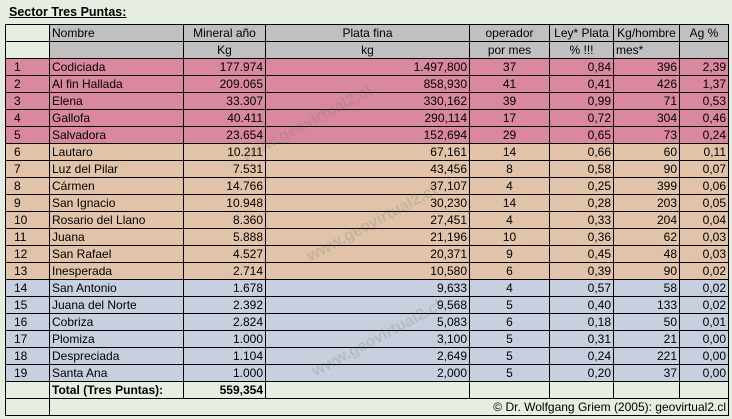  Describe the element at coordinates (224, 50) in the screenshot. I see `header-unit-kg: Kg` at that location.